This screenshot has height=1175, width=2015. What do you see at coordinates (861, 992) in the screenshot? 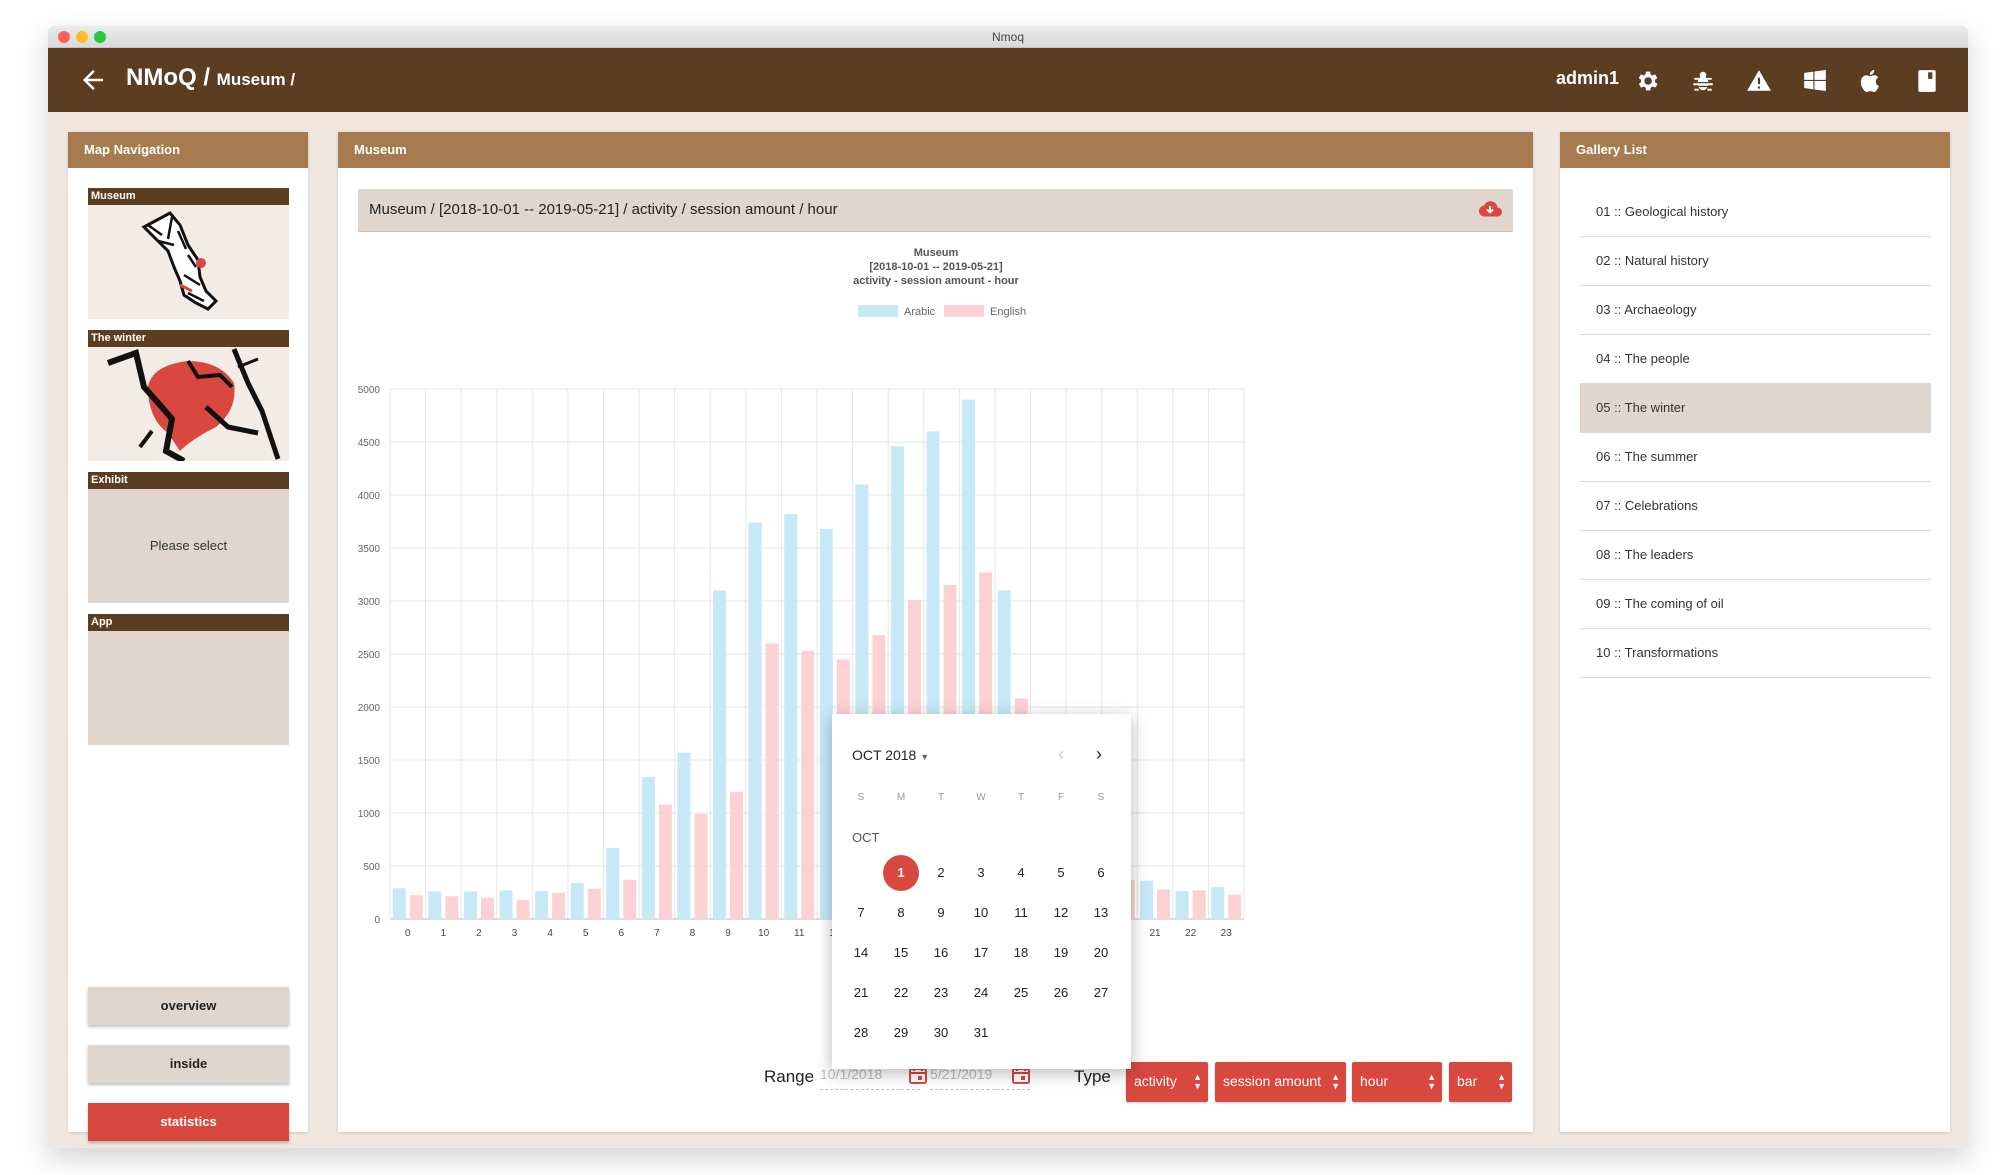
I see `calendar-day: 21` at bounding box center [861, 992].